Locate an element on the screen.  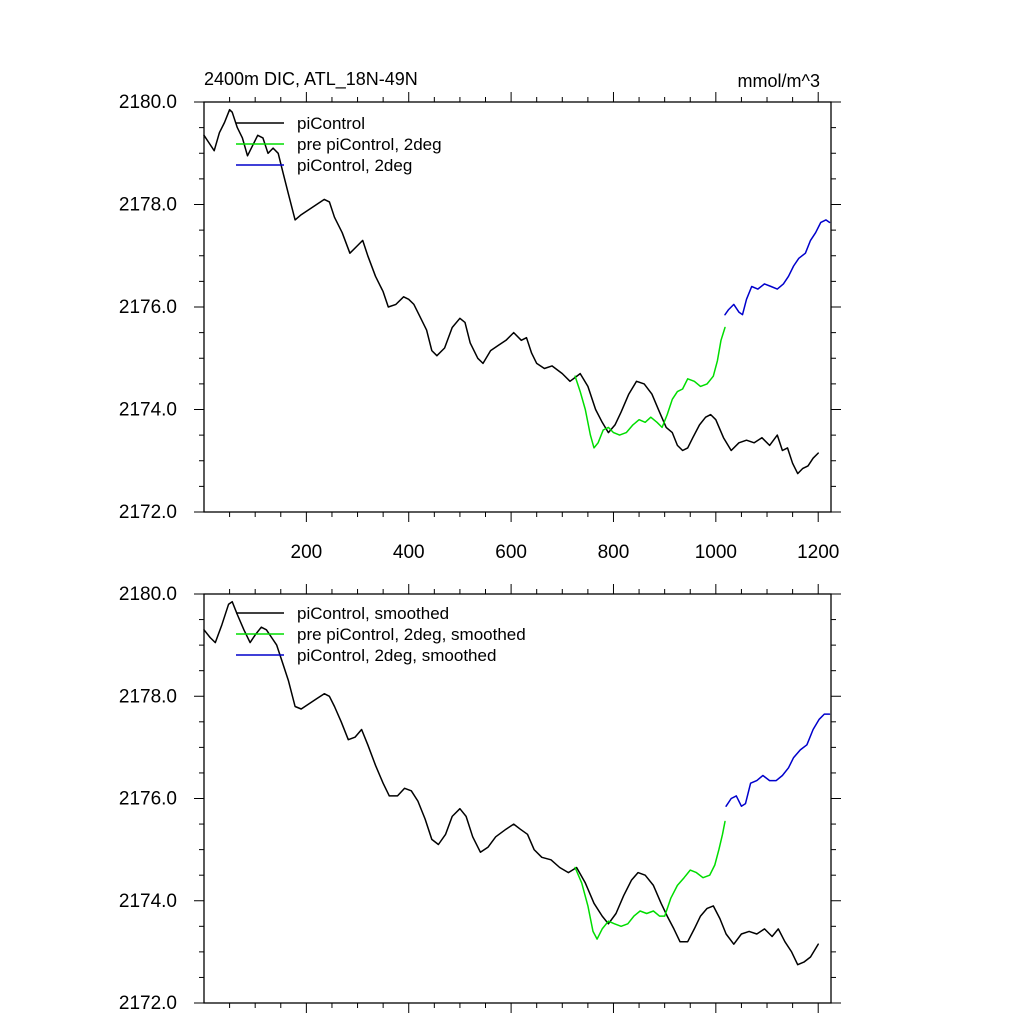
chart-title: 2400m DIC, ATL_18N-49N is located at coordinates (311, 79).